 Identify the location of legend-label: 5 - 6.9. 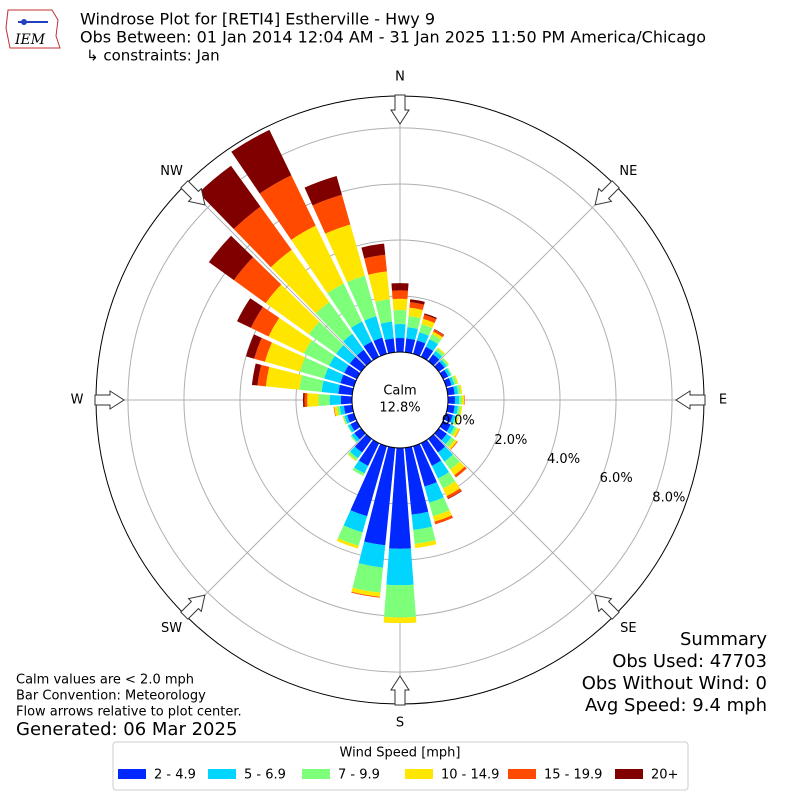
(265, 775).